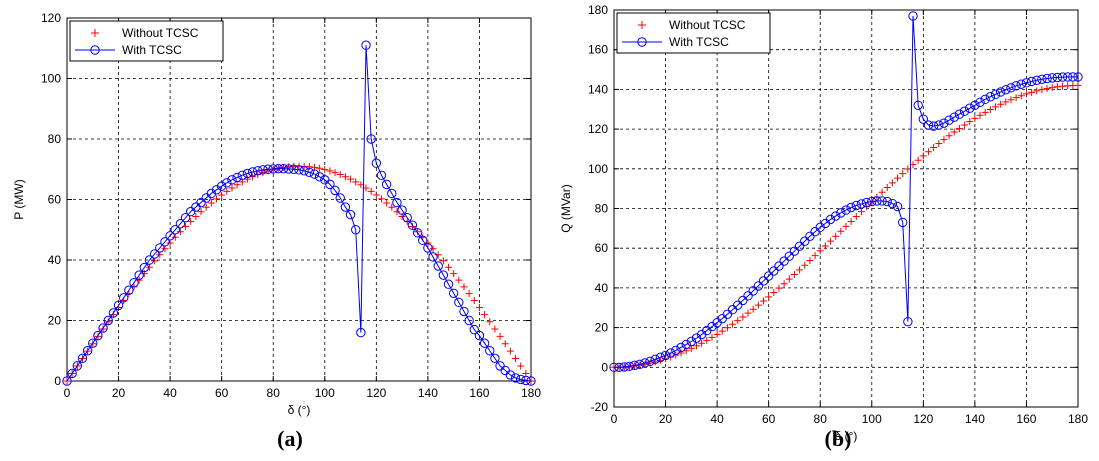 The image size is (1099, 461). I want to click on panel-caption: (b), so click(838, 438).